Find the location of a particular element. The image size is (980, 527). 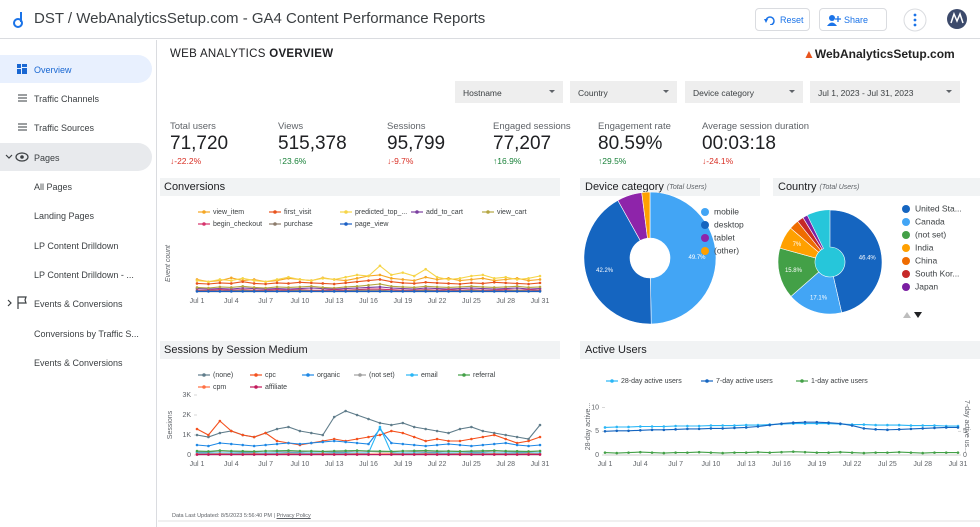

y-tick-label: 1K is located at coordinates (186, 435).